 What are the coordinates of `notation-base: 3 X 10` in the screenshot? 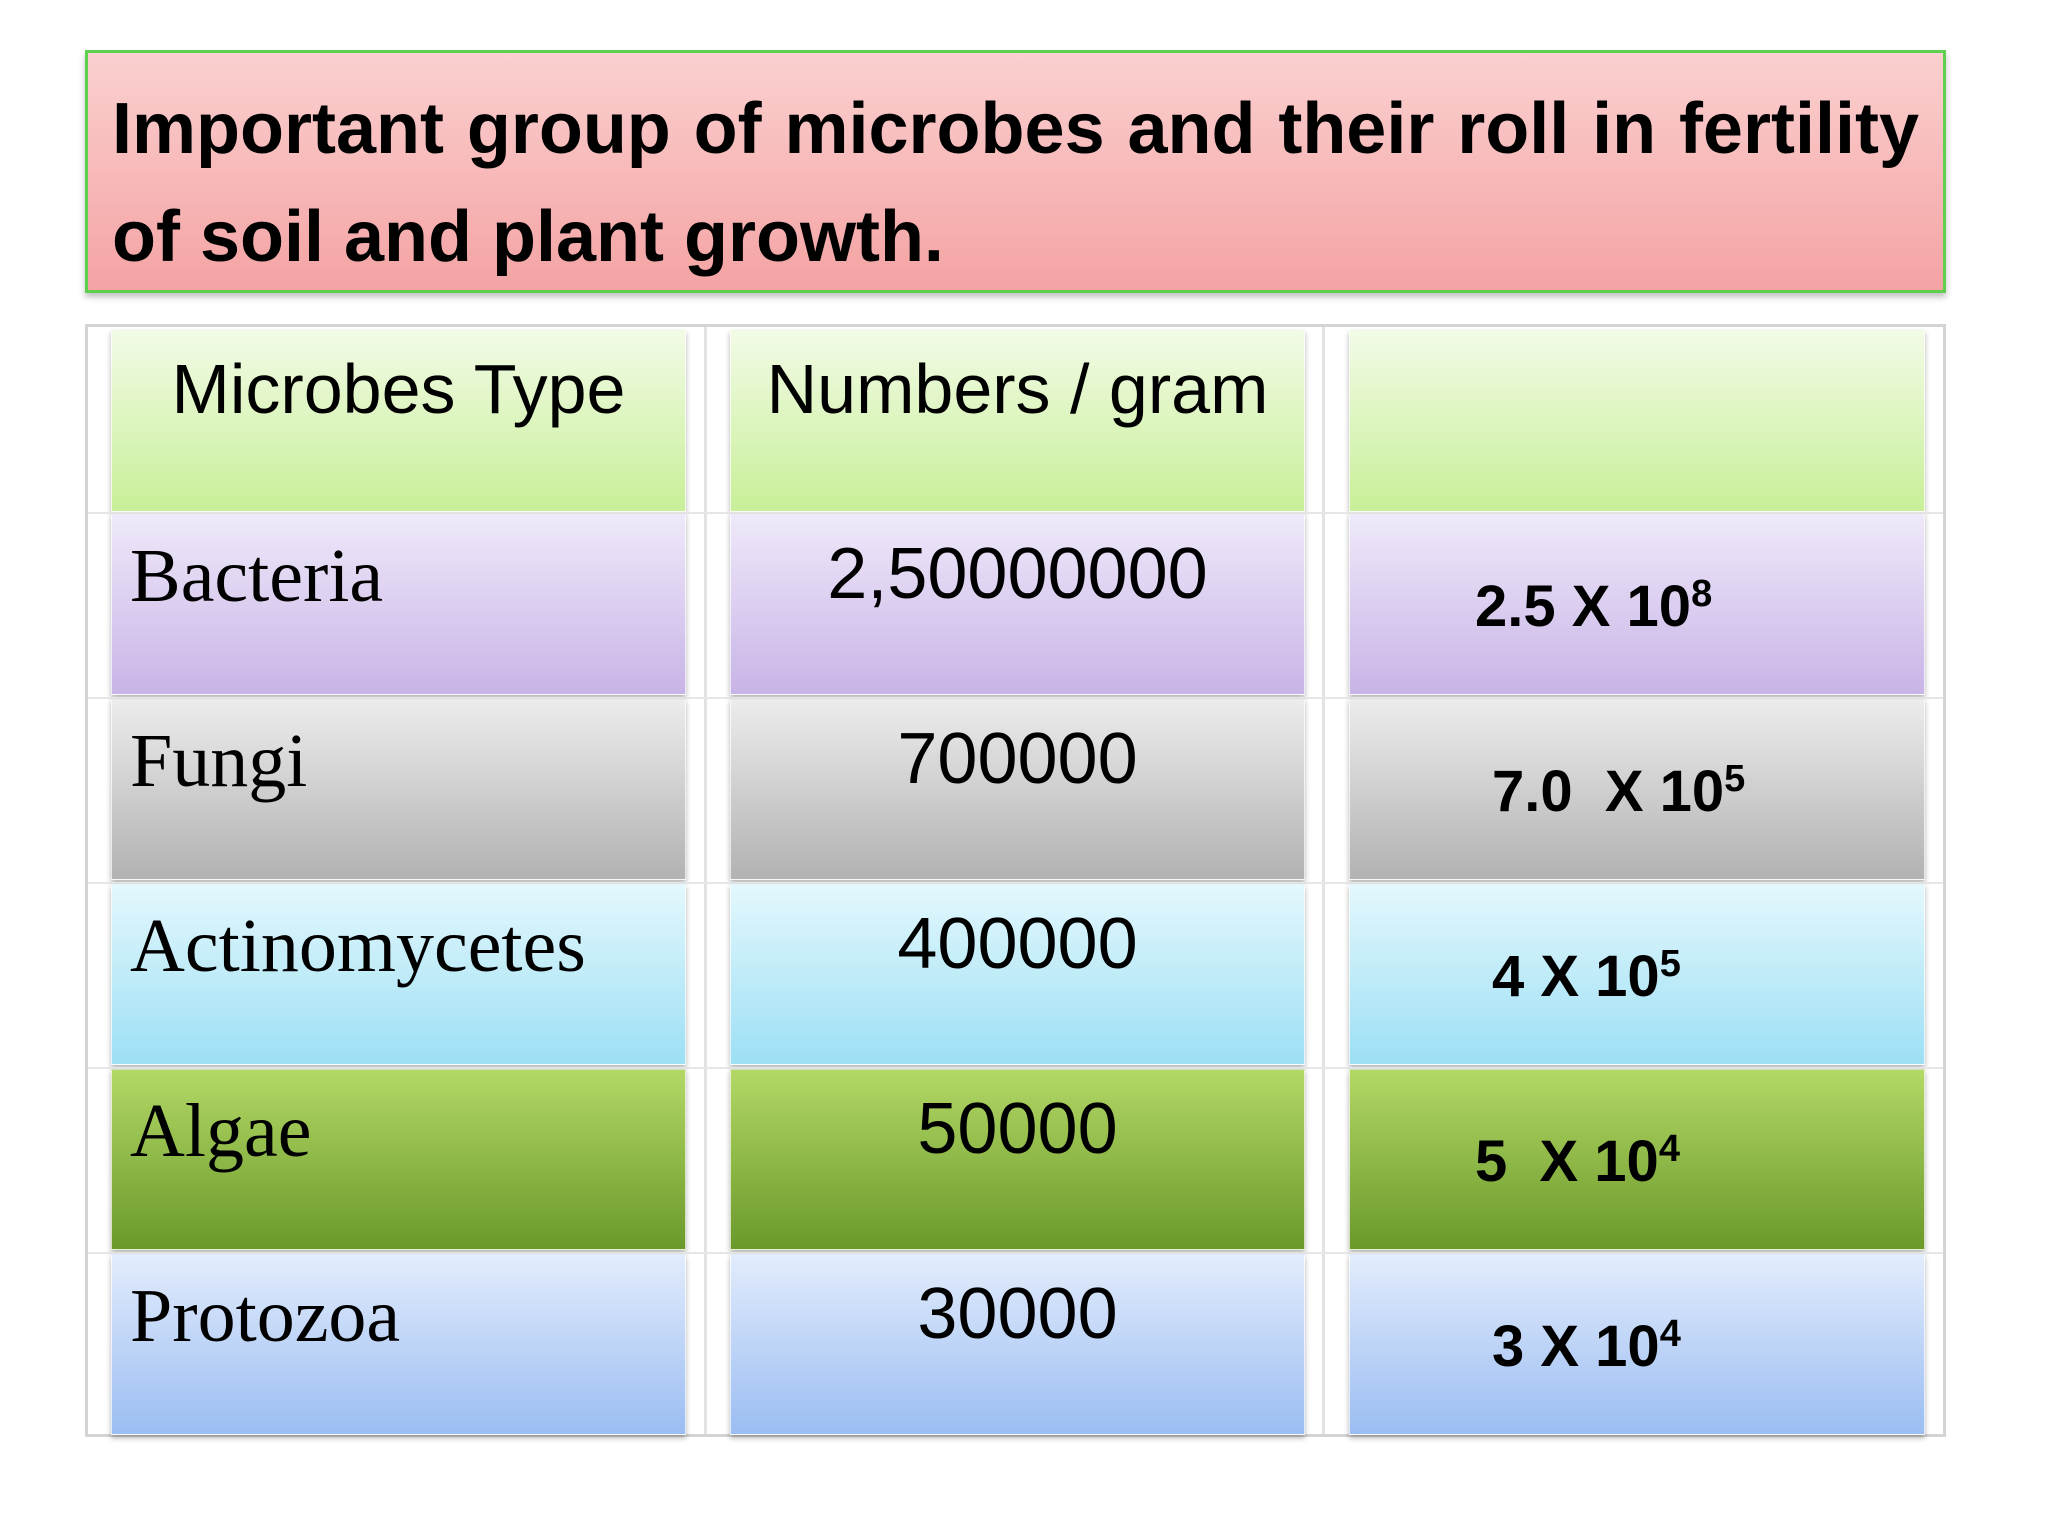 It's located at (1576, 1346).